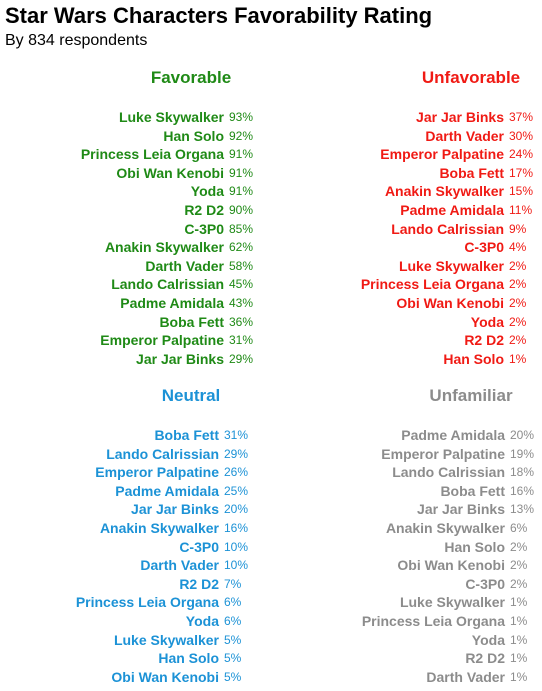 Image resolution: width=542 pixels, height=691 pixels. What do you see at coordinates (518, 228) in the screenshot?
I see `percentage-label: 9%` at bounding box center [518, 228].